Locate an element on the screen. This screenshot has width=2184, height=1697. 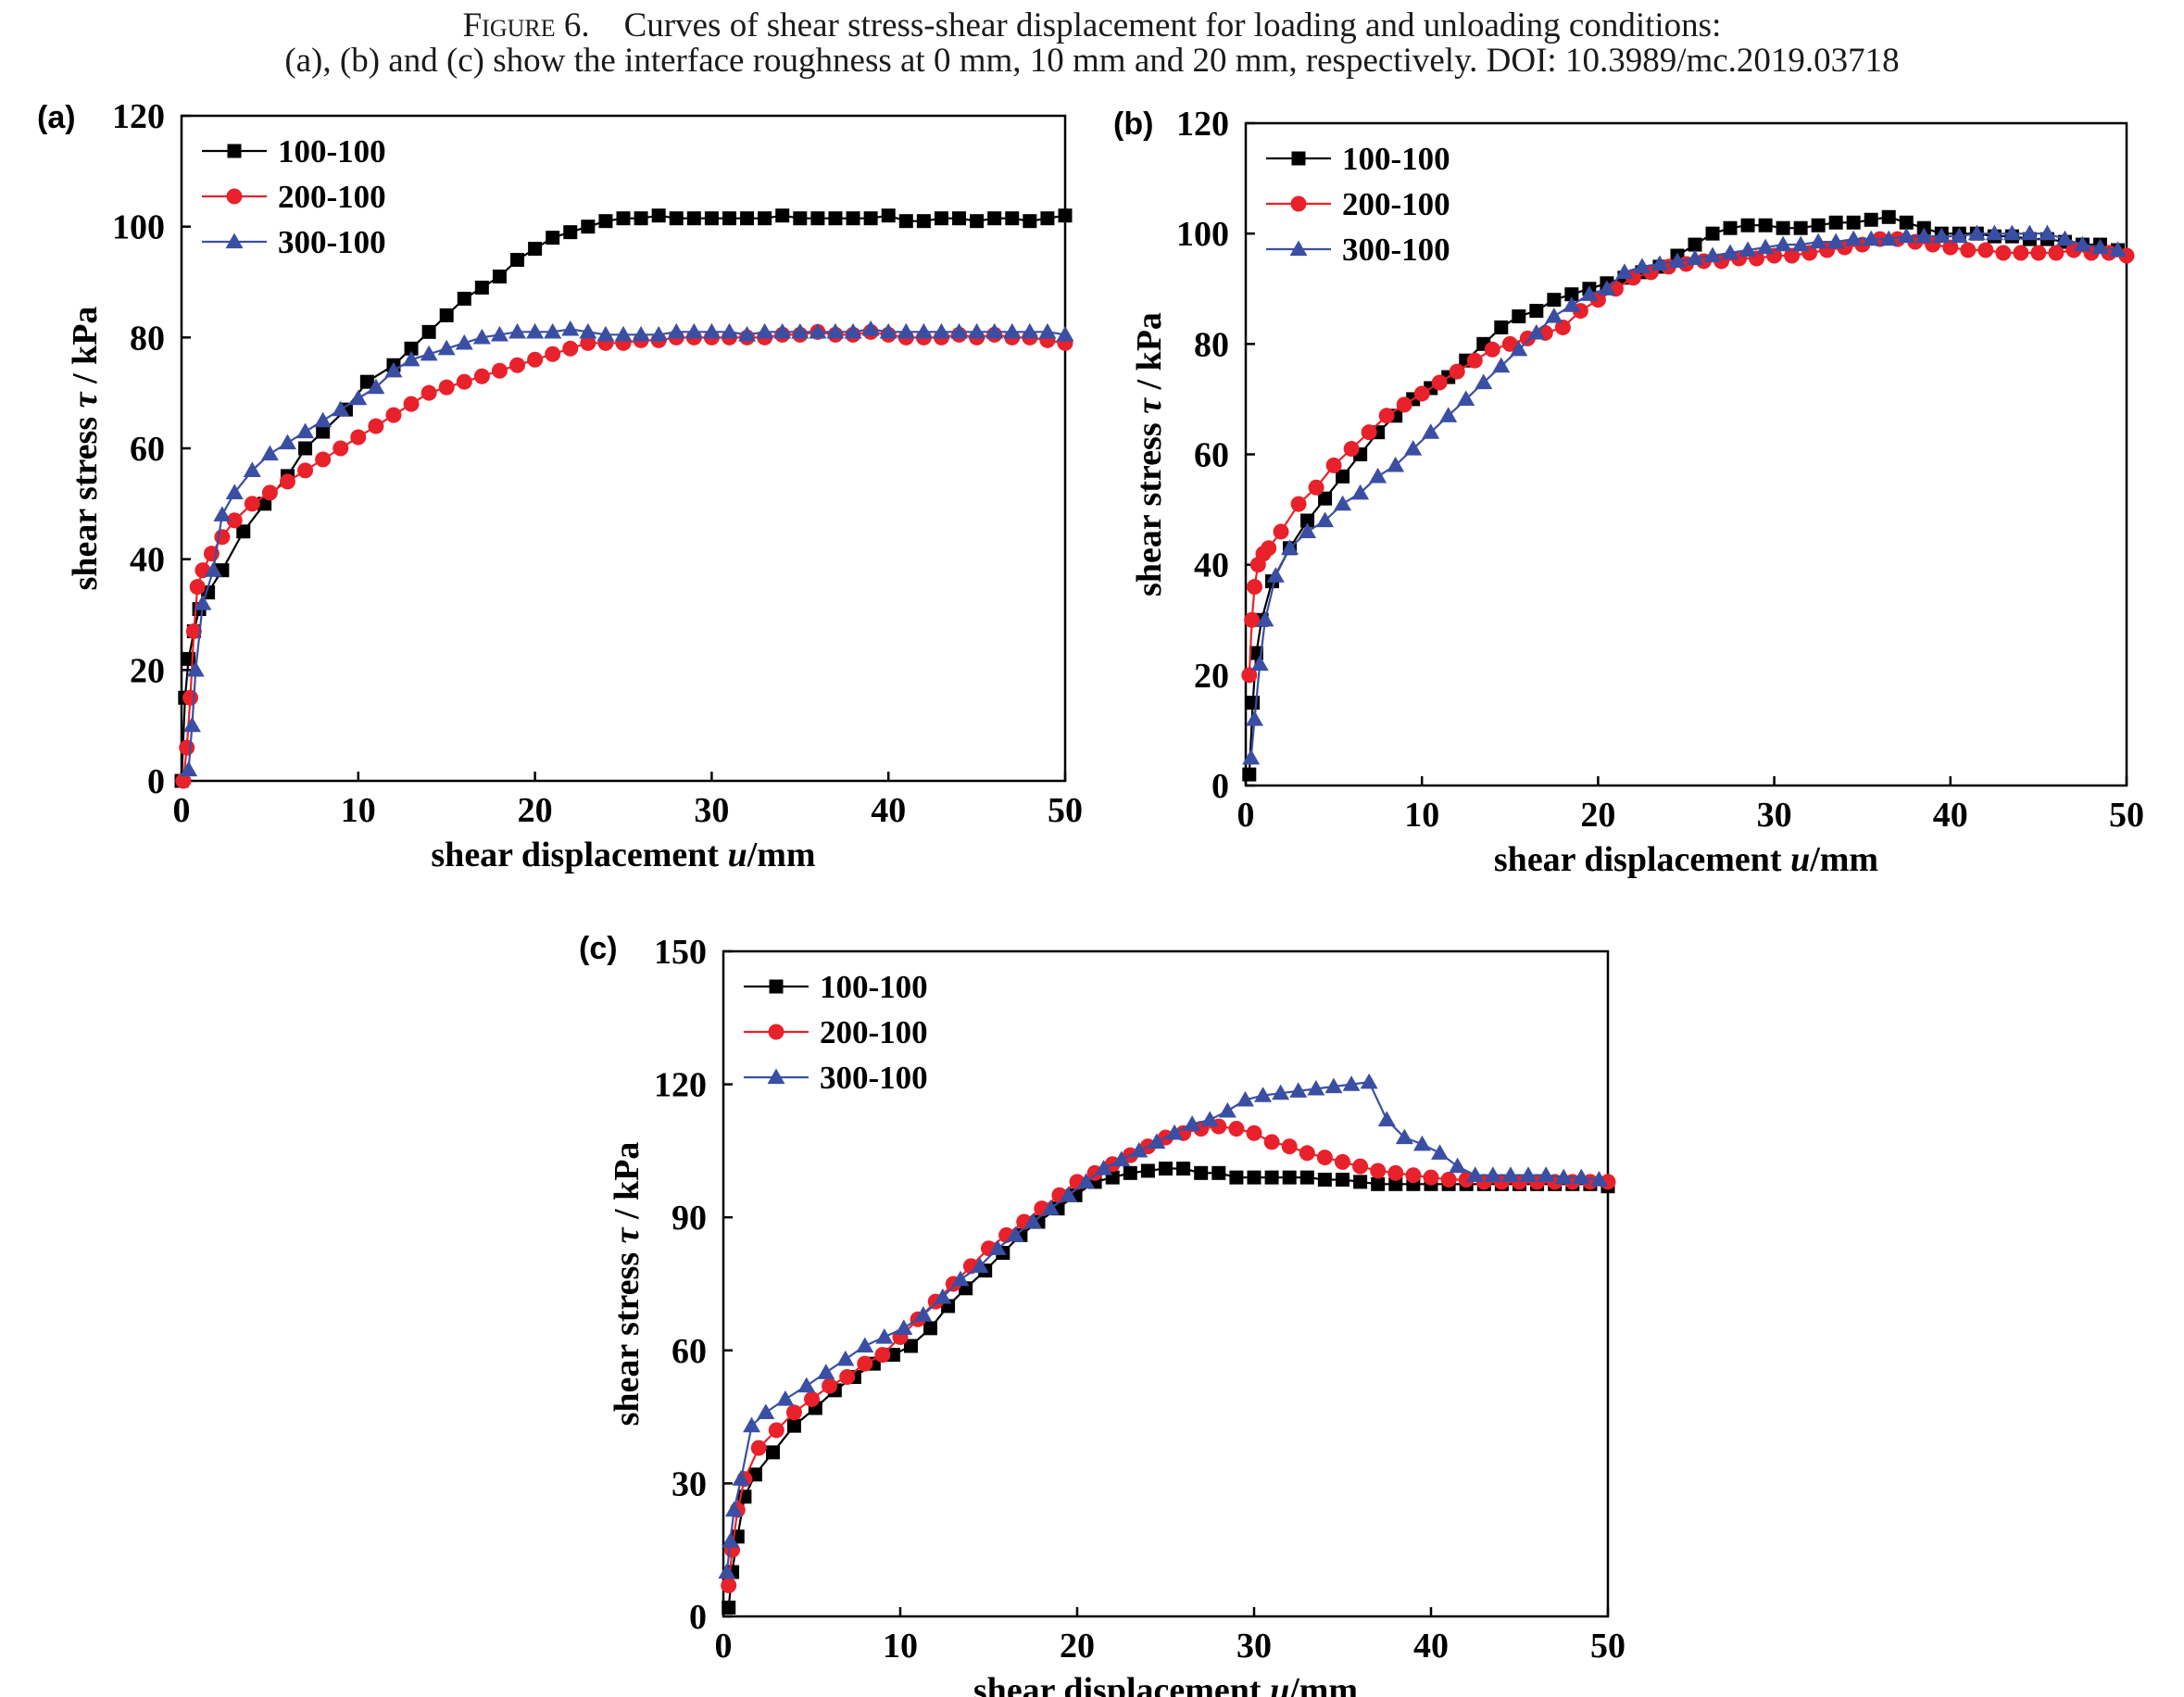
x-tick-label: 20 is located at coordinates (1597, 815).